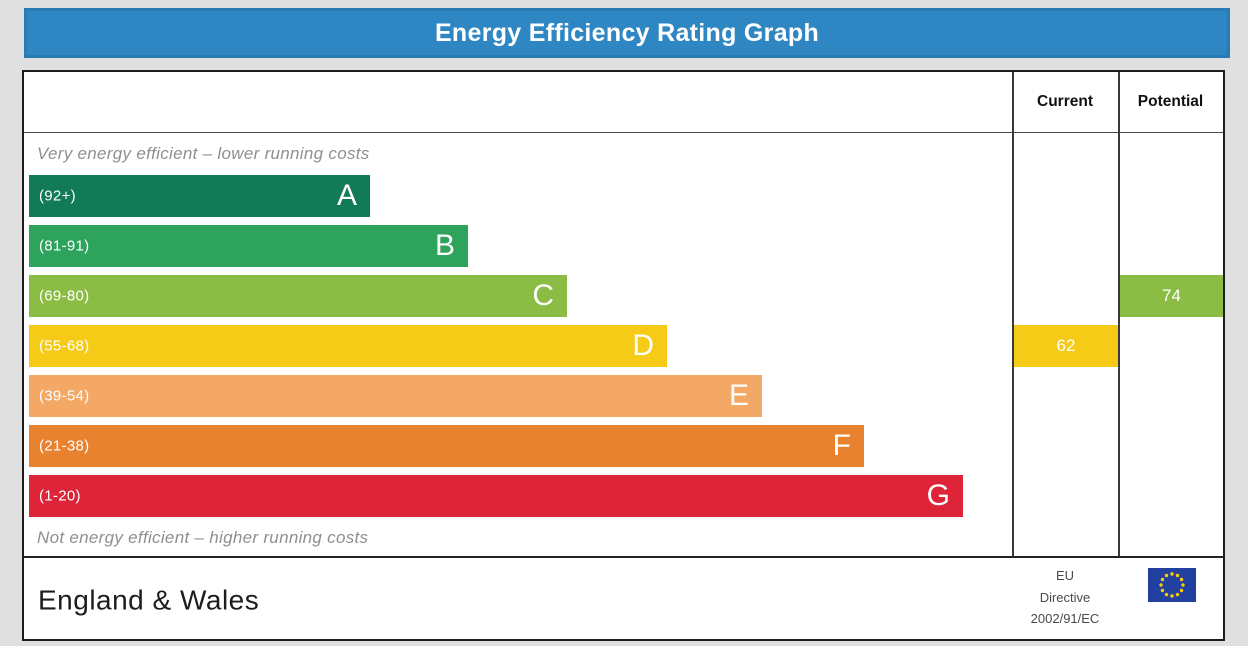 The image size is (1248, 646). I want to click on rating-band-d: (55-68) D, so click(348, 346).